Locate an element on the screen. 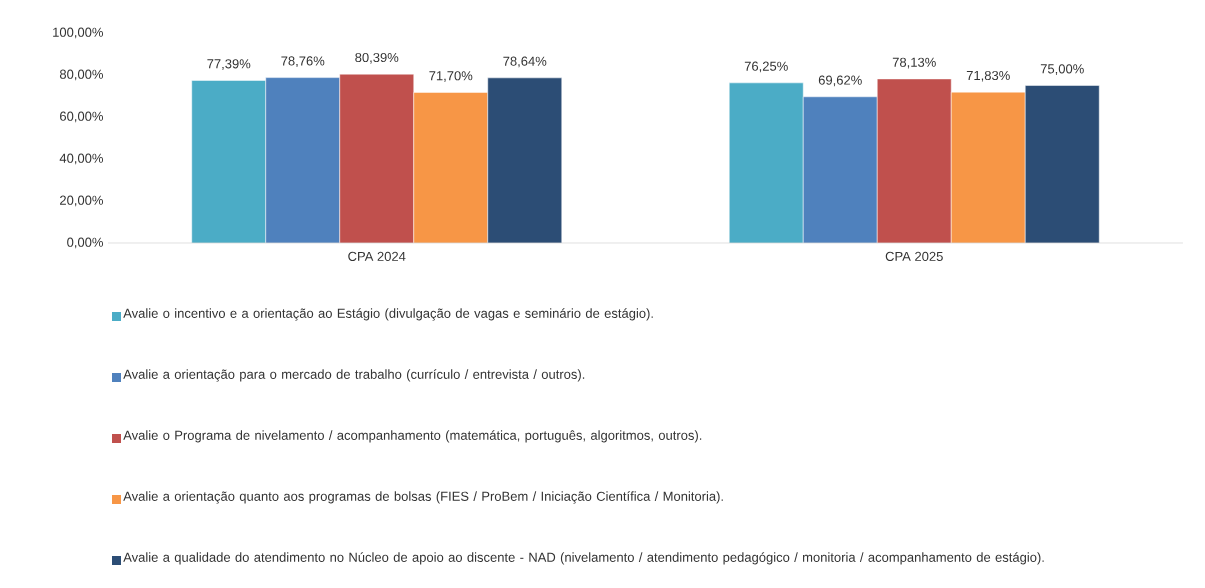  data-label: 80,39% is located at coordinates (377, 58).